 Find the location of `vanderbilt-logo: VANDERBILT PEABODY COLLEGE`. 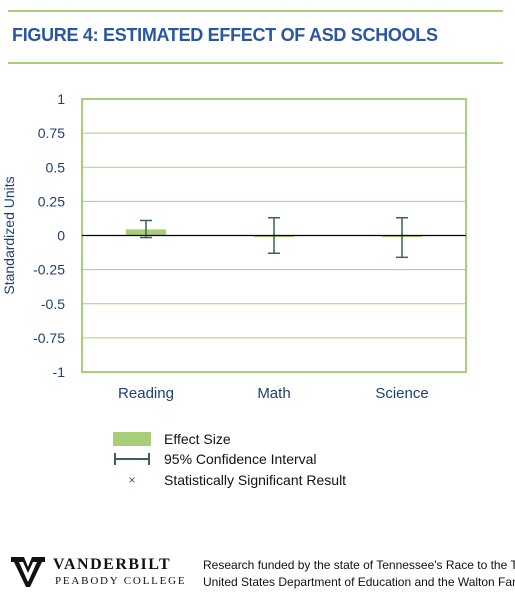

vanderbilt-logo: VANDERBILT PEABODY COLLEGE is located at coordinates (100, 573).